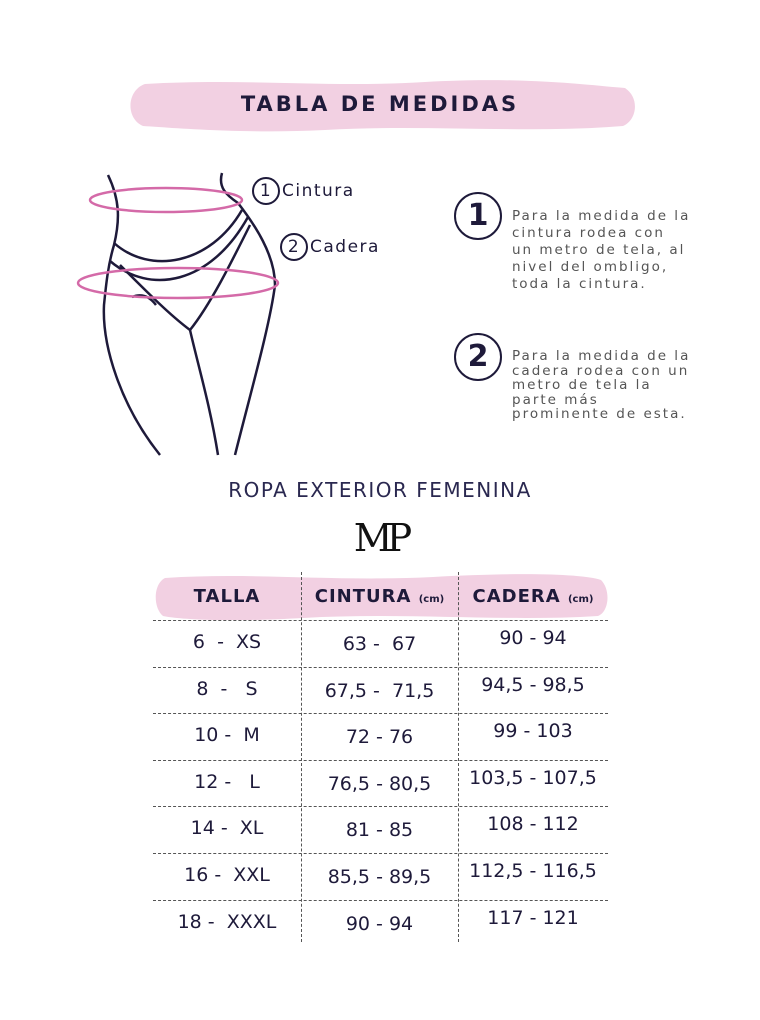 The height and width of the screenshot is (1020, 760). I want to click on hip-label: 2 Cadera, so click(330, 247).